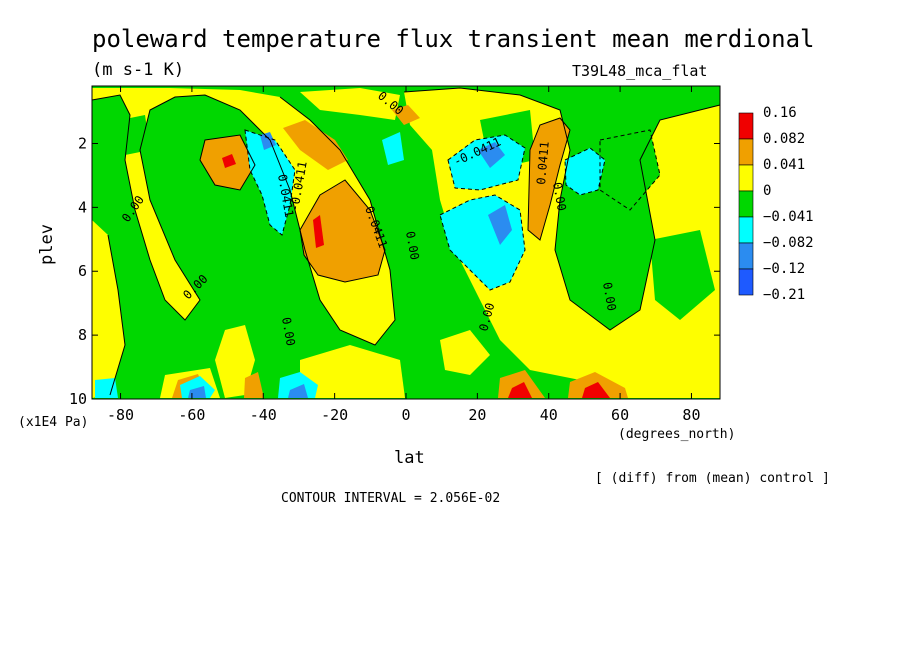 This screenshot has height=654, width=904. What do you see at coordinates (53, 422) in the screenshot?
I see `y-unit-label: (x1E4 Pa)` at bounding box center [53, 422].